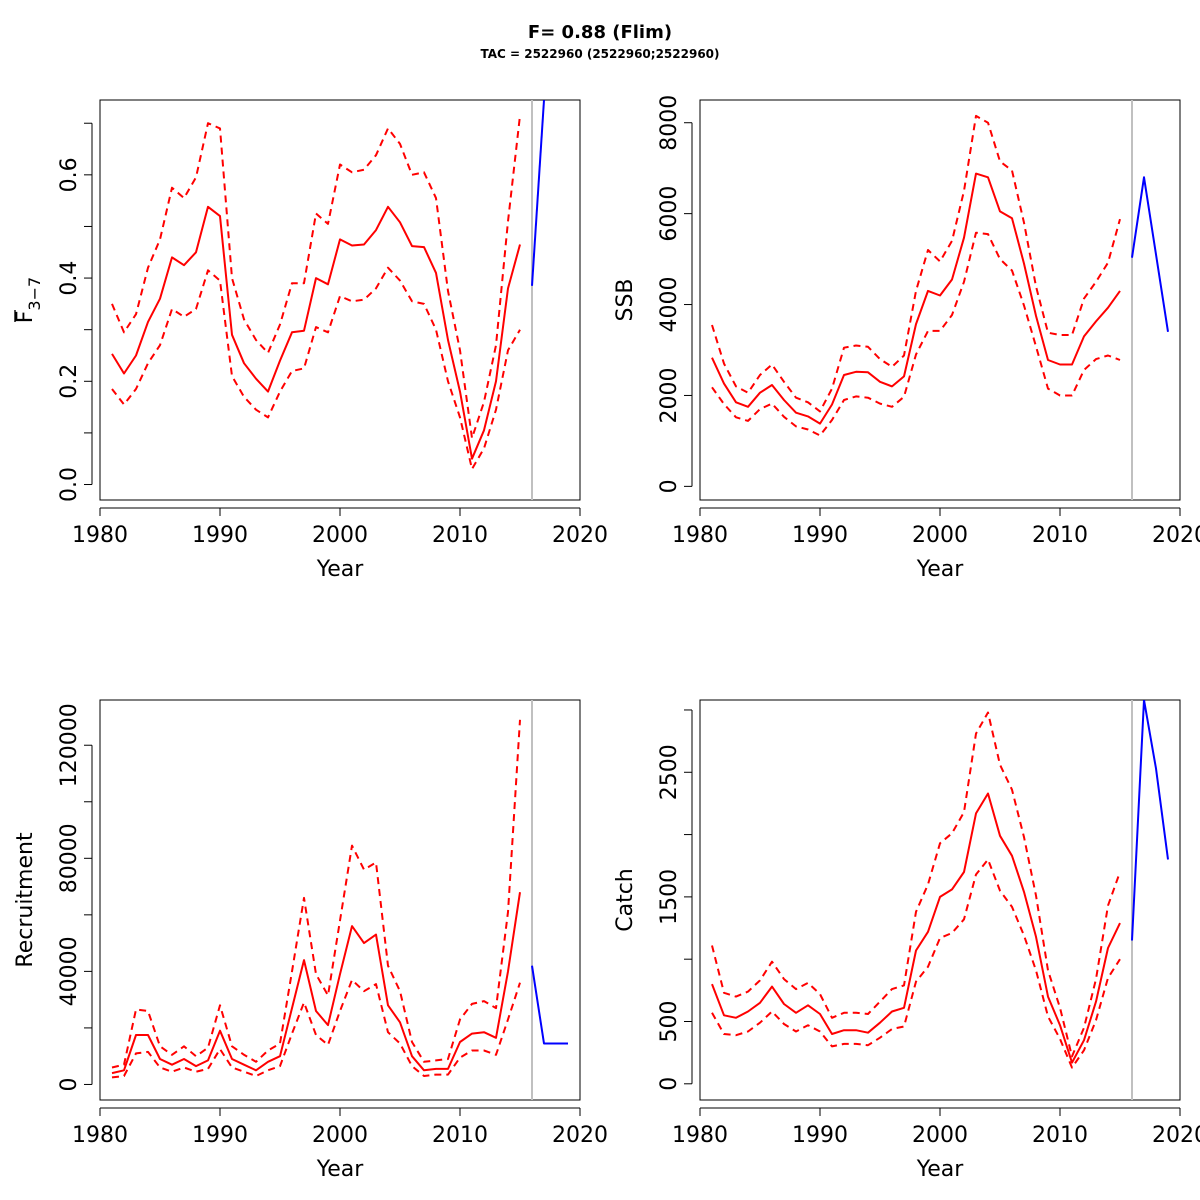 This screenshot has width=1200, height=1200. I want to click on catch-x-tick-label: 1980, so click(700, 1135).